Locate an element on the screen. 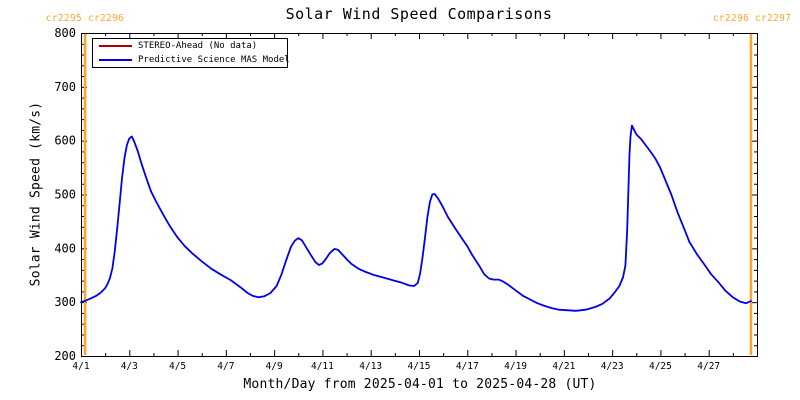  x-tick-label: 4/15 is located at coordinates (419, 366).